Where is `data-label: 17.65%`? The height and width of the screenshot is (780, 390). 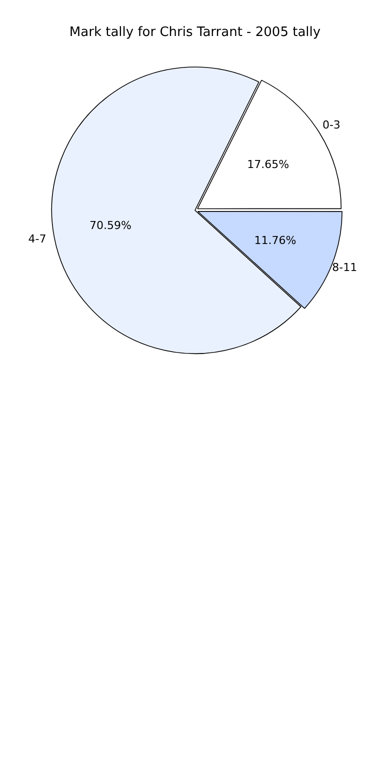 data-label: 17.65% is located at coordinates (268, 164).